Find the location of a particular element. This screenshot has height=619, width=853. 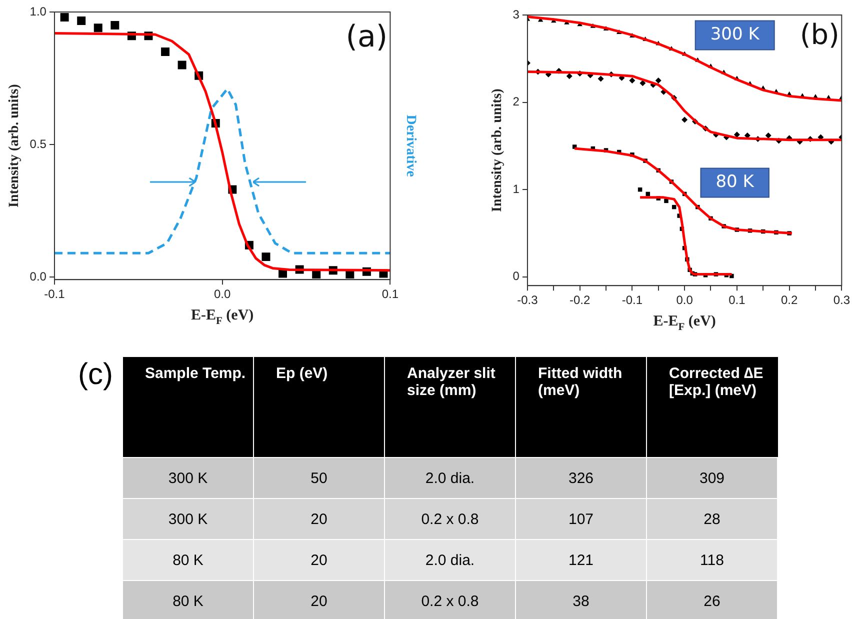

text: 26 is located at coordinates (712, 599).